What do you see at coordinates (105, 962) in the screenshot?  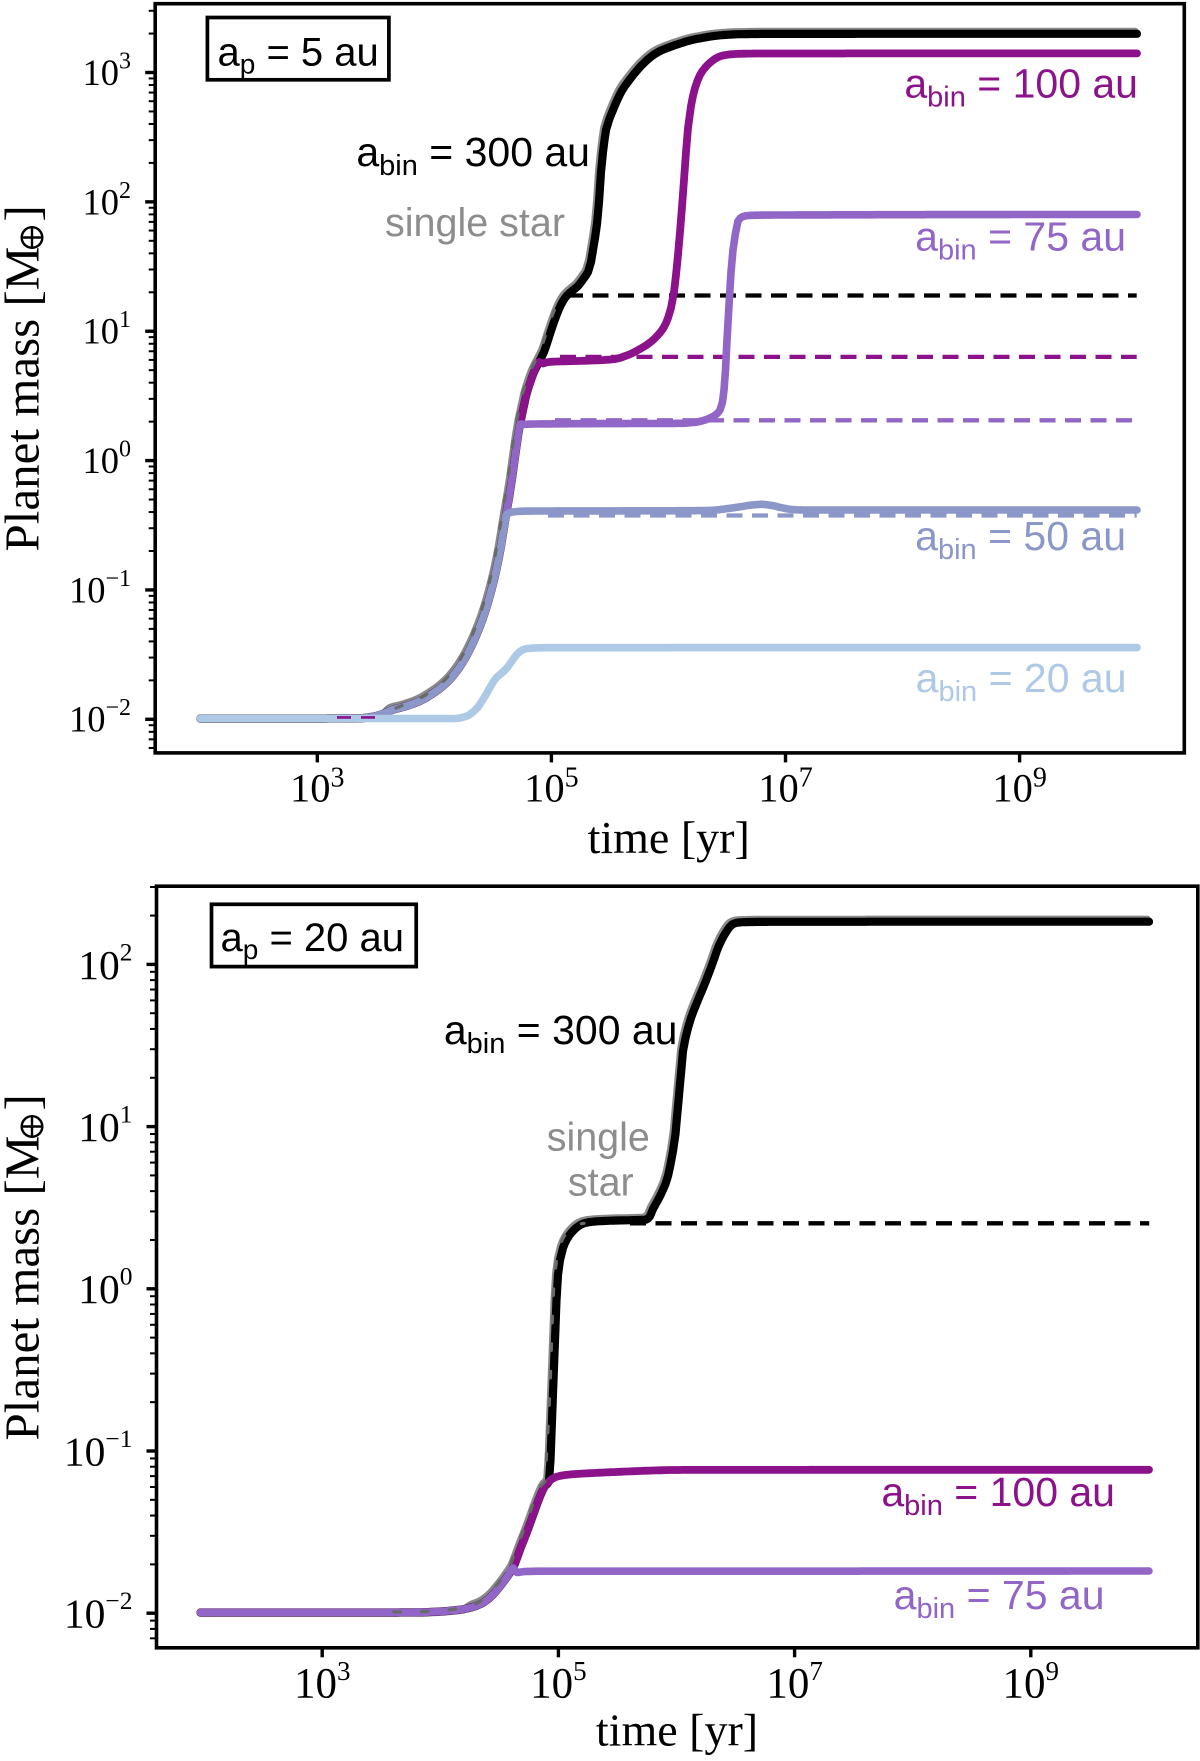 I see `svg-text: 10²` at bounding box center [105, 962].